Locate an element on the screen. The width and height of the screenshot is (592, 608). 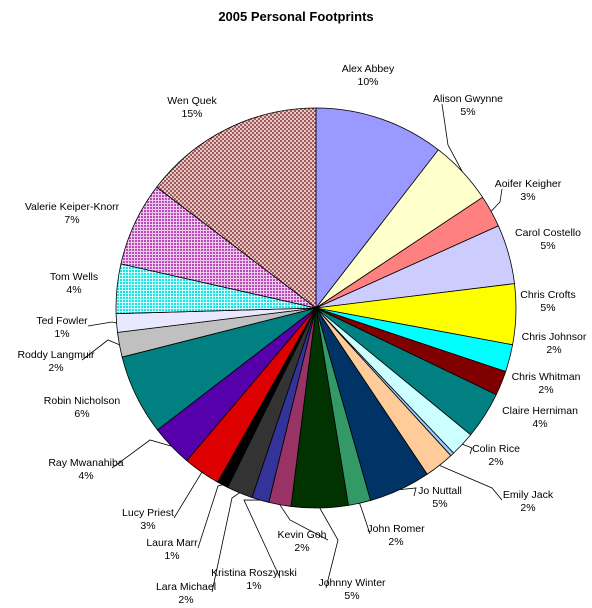
slice-label-aoifer-keigher: Aoifer Keigher is located at coordinates (528, 184).